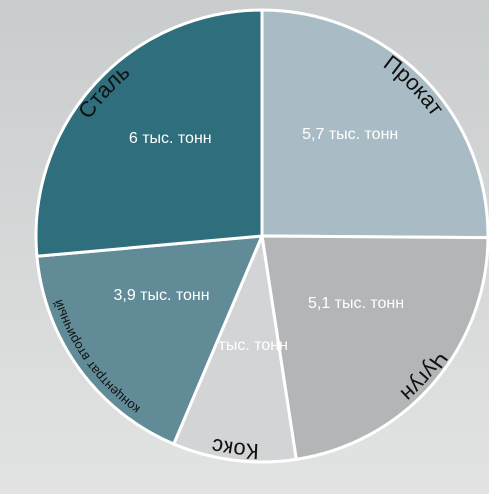 Image resolution: width=489 pixels, height=494 pixels. I want to click on value-label: 6 тыс. тонн, so click(170, 139).